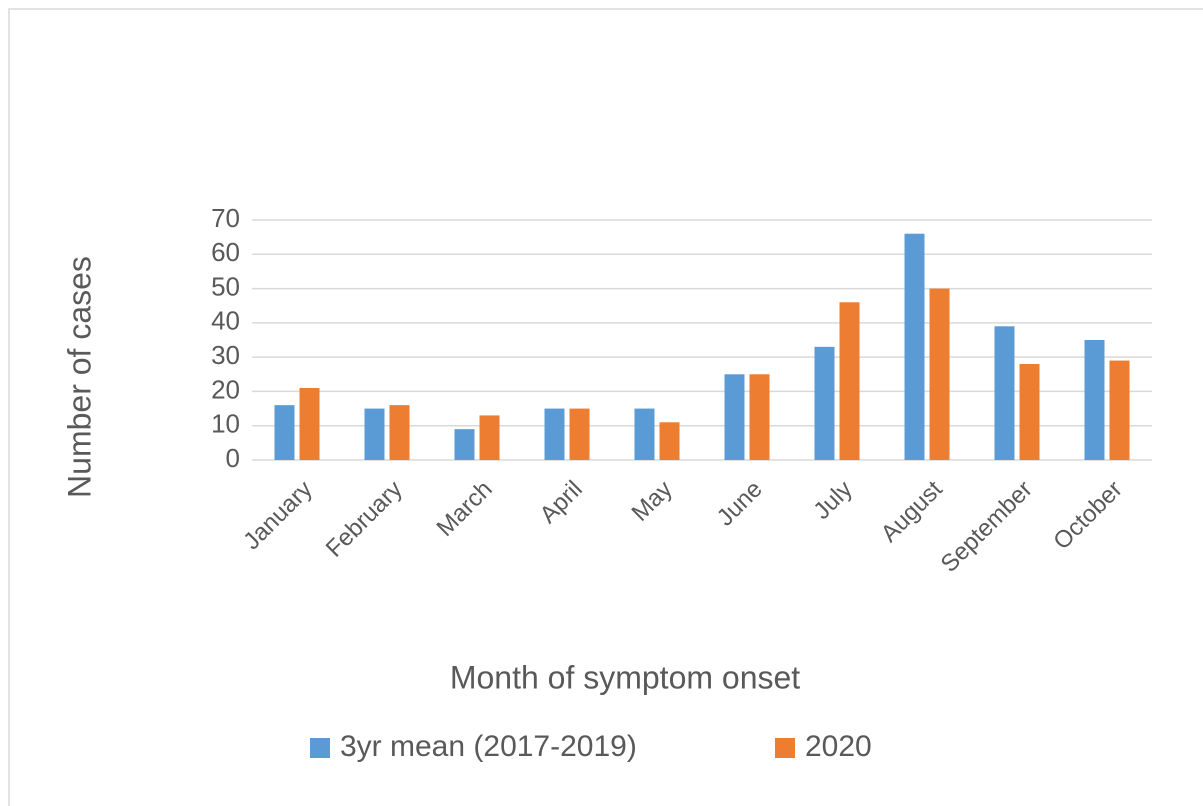 The width and height of the screenshot is (1203, 806). Describe the element at coordinates (225, 424) in the screenshot. I see `y-tick-label: 10` at that location.